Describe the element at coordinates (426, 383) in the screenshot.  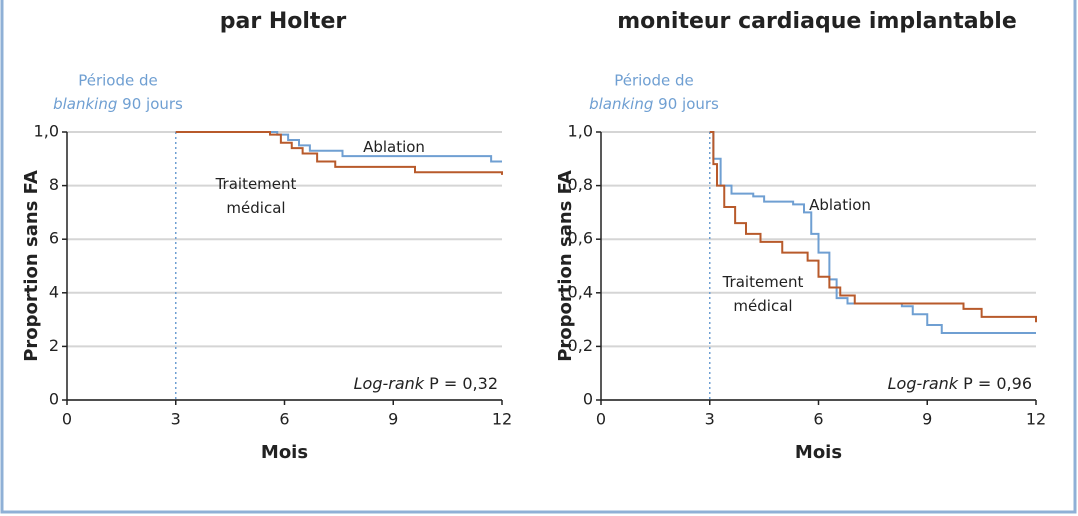
I see `logrank: Log-rank P = 0,32` at that location.